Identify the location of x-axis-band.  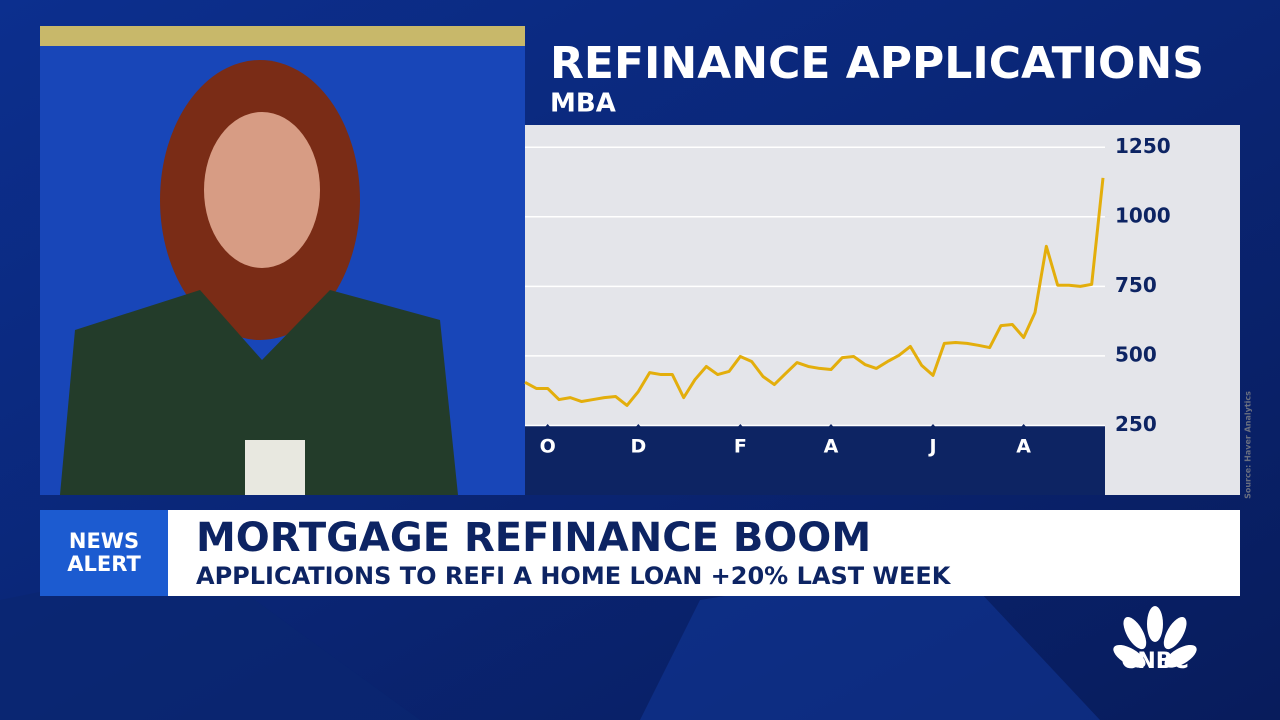
(815, 460).